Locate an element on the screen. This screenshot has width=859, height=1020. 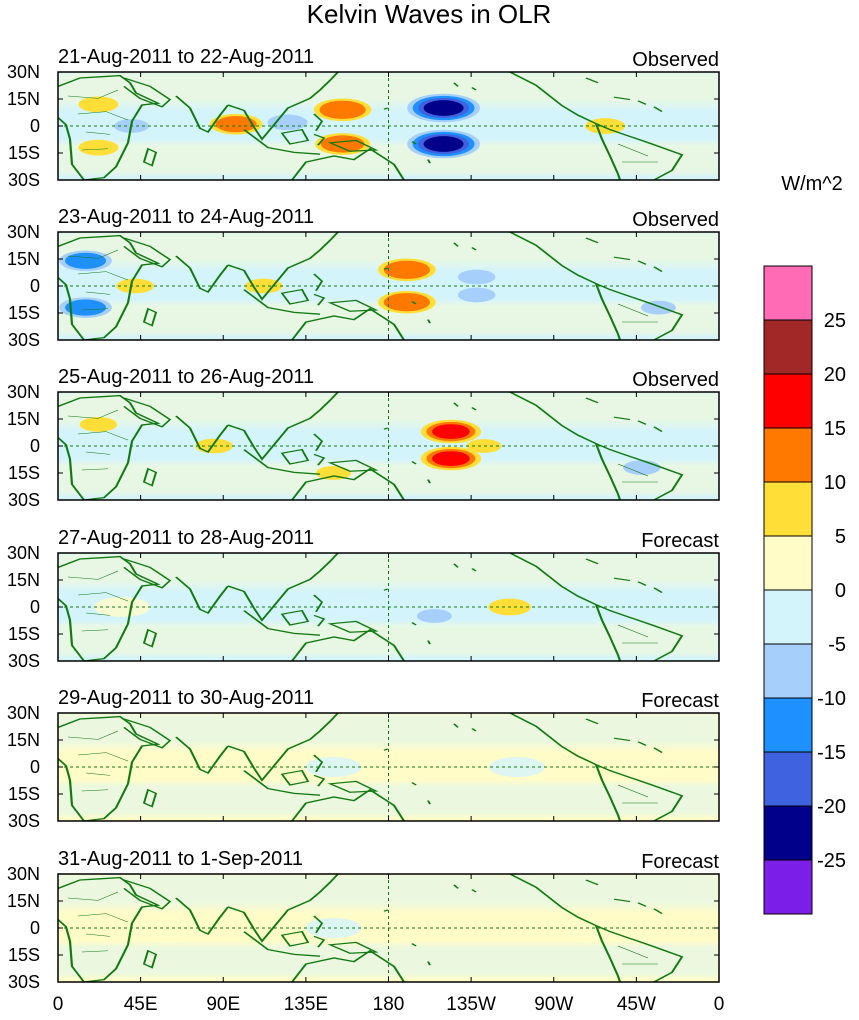
lon-tick-label: 135E is located at coordinates (306, 1004).